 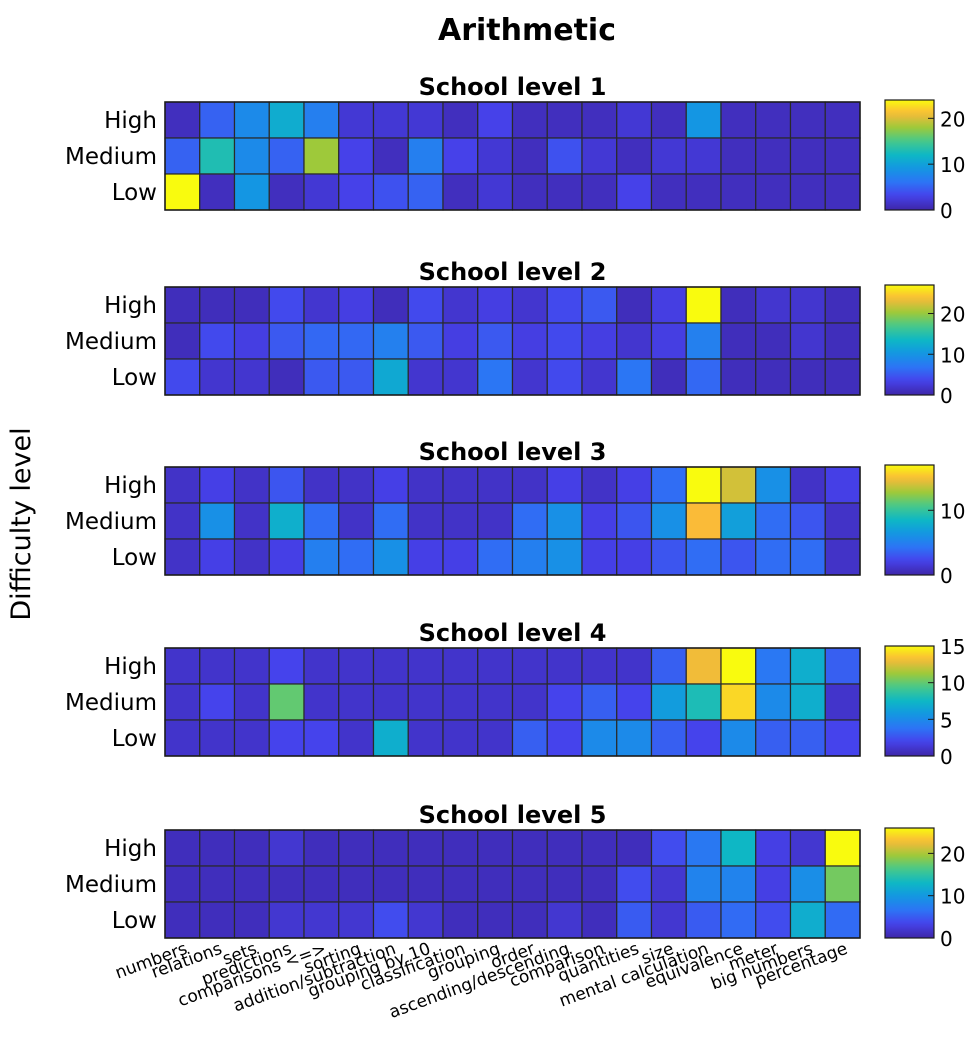 I want to click on row-label: Medium, so click(x=111, y=342).